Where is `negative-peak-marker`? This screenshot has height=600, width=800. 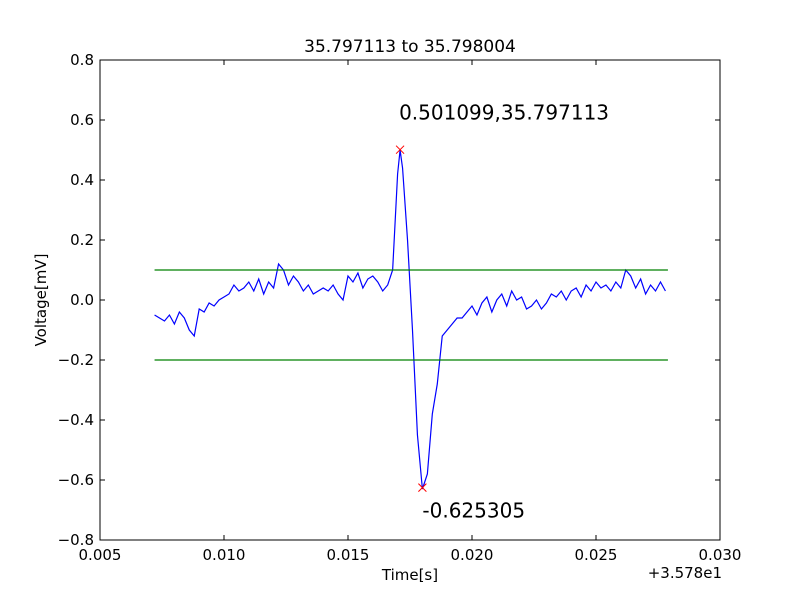 negative-peak-marker is located at coordinates (422, 487).